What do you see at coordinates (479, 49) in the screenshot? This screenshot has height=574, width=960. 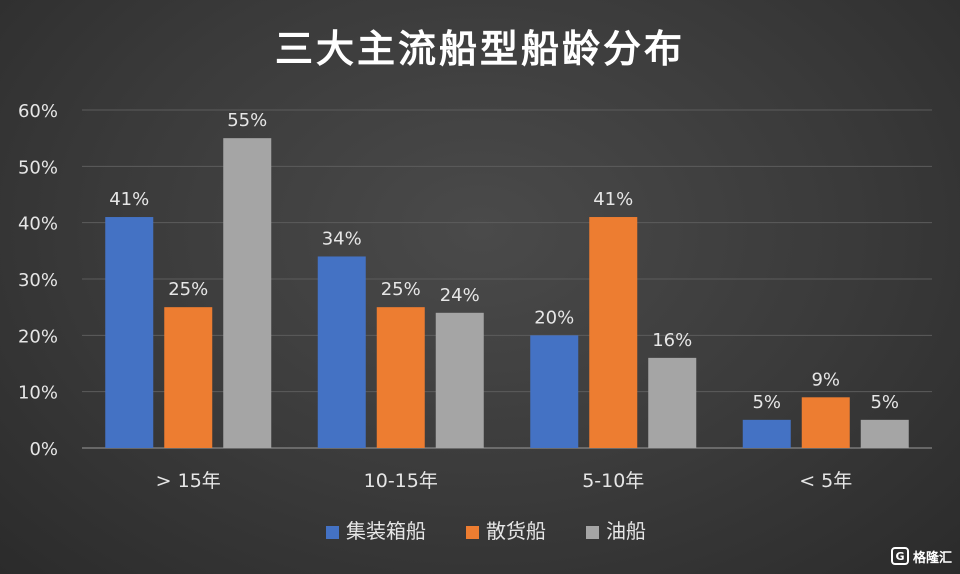 I see `chart-title: 三大主流船型船龄分布` at bounding box center [479, 49].